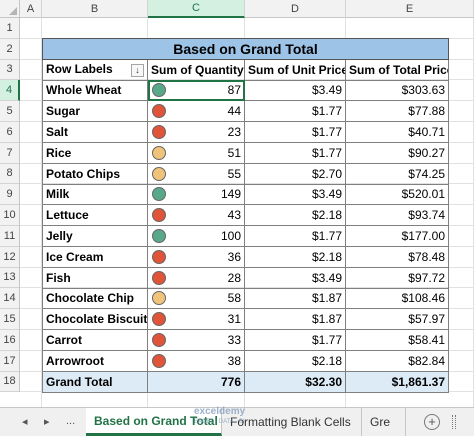 This screenshot has height=436, width=474. What do you see at coordinates (95, 360) in the screenshot?
I see `item-label: Arrowroot` at bounding box center [95, 360].